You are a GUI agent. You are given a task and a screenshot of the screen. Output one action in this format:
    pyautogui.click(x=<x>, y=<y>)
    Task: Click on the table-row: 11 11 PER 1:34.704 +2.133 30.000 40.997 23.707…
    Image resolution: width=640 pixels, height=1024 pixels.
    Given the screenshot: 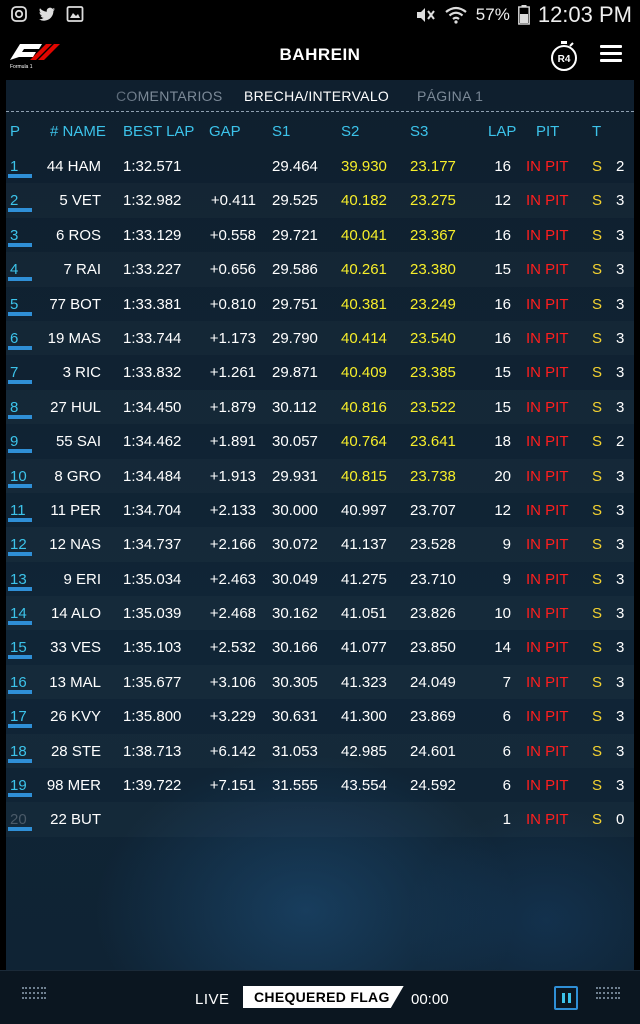 What is the action you would take?
    pyautogui.click(x=320, y=510)
    